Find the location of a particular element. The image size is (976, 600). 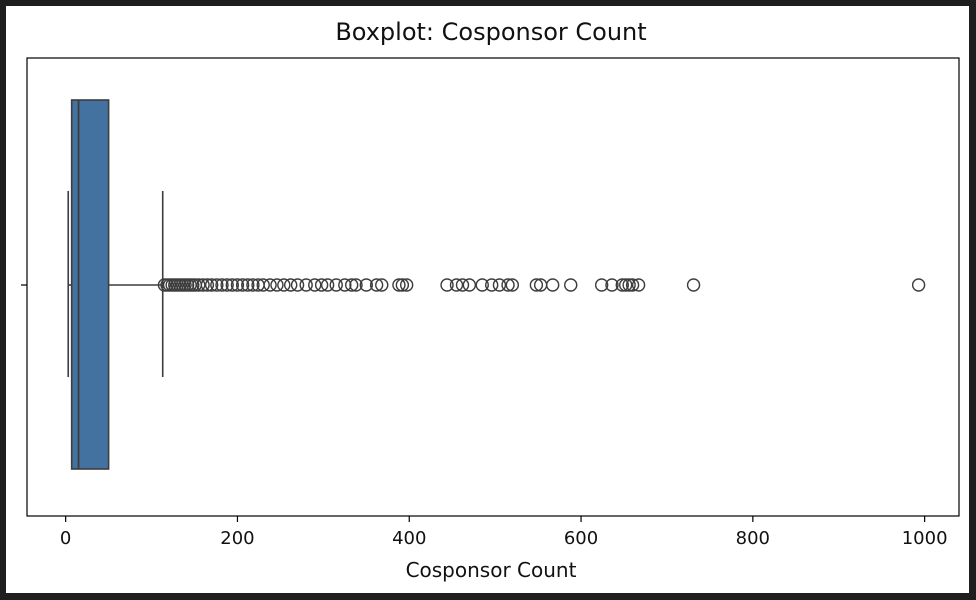

x-axis-label: Cosponsor Count is located at coordinates (491, 570).